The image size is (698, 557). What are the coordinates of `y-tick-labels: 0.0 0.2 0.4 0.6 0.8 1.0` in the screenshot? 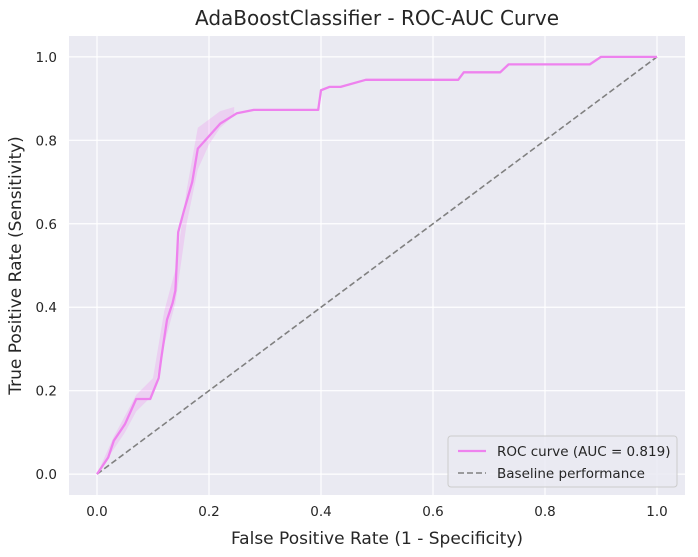 It's located at (46, 266).